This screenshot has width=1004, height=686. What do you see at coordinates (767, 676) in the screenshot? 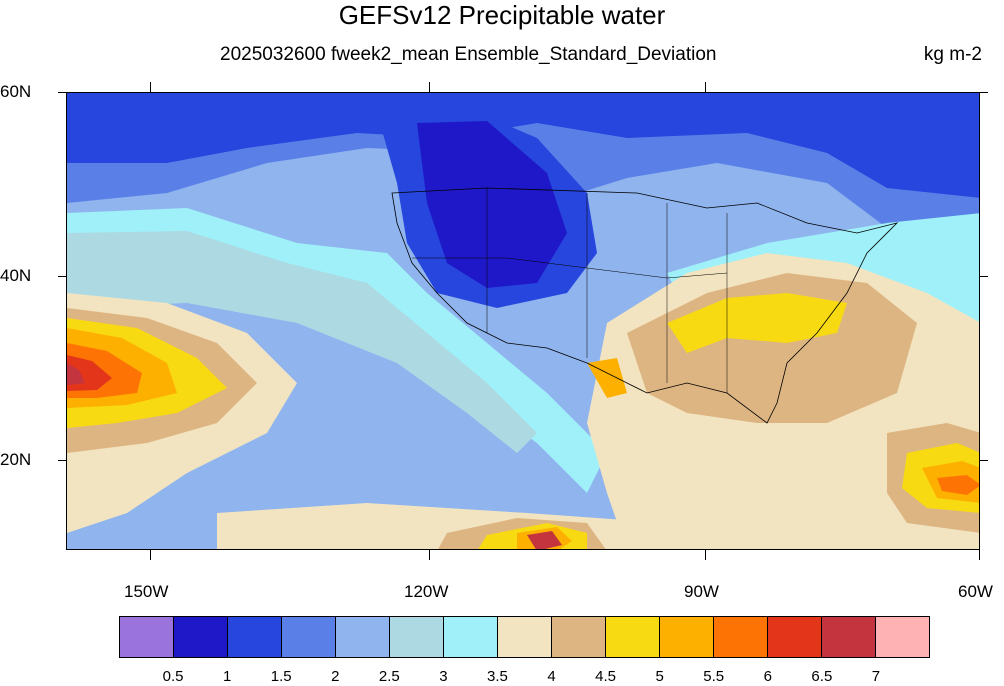
I see `colorbar-tick-label: 6` at bounding box center [767, 676].